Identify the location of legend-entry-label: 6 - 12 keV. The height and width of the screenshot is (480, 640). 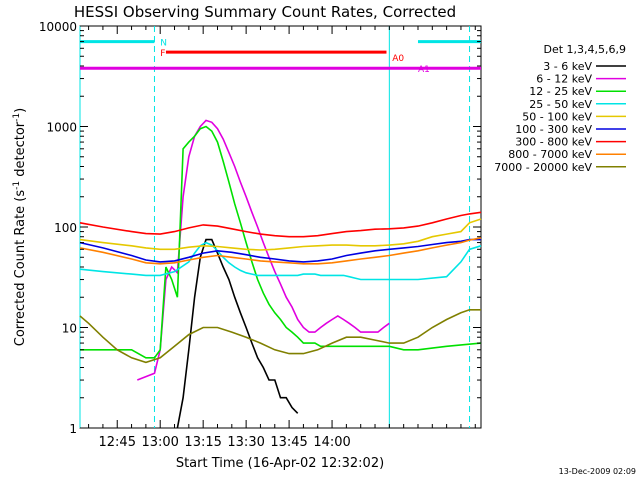
(564, 79).